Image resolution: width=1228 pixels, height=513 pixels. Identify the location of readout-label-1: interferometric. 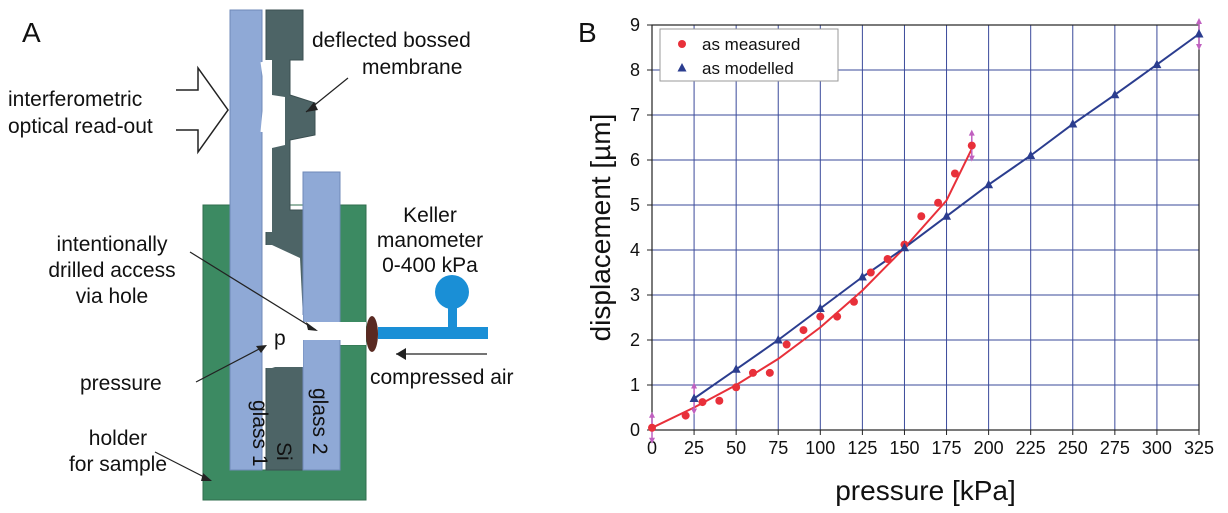
(75, 99).